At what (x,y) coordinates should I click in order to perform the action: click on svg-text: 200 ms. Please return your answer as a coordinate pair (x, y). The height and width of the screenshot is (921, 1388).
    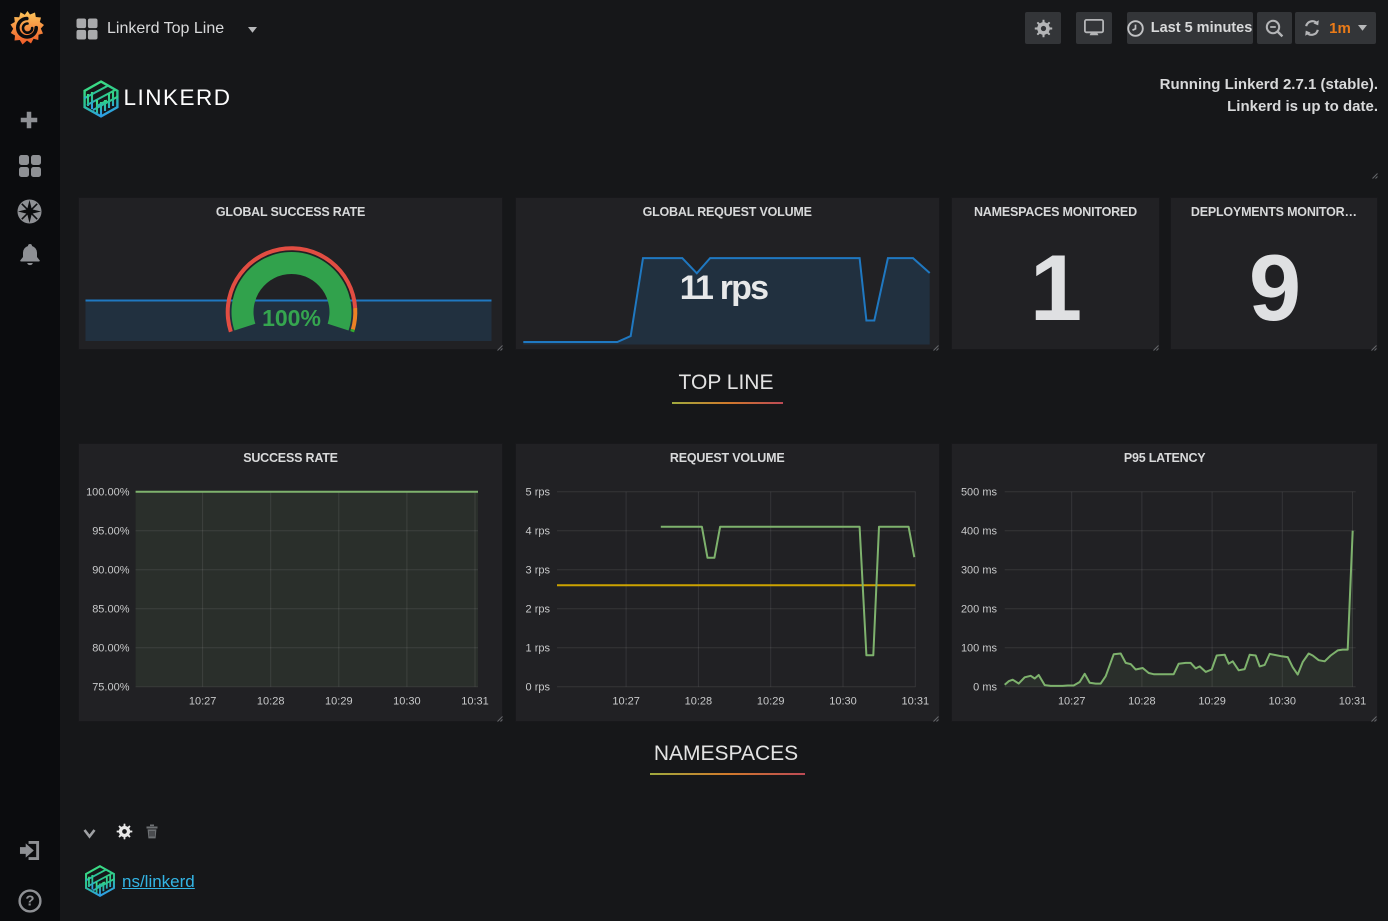
    Looking at the image, I should click on (979, 610).